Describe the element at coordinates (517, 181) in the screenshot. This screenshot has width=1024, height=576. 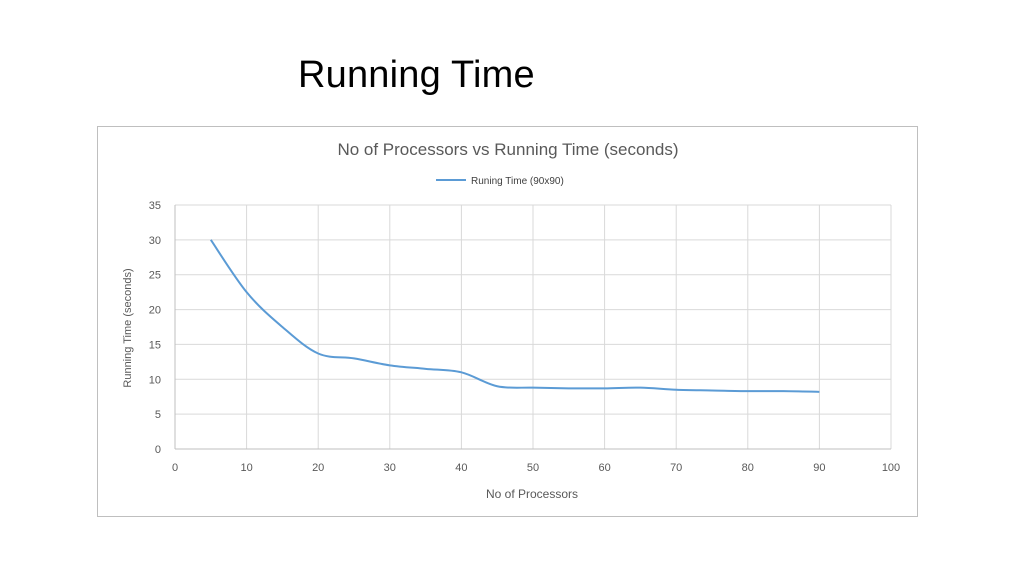
I see `legend-label: Runing Time (90x90)` at that location.